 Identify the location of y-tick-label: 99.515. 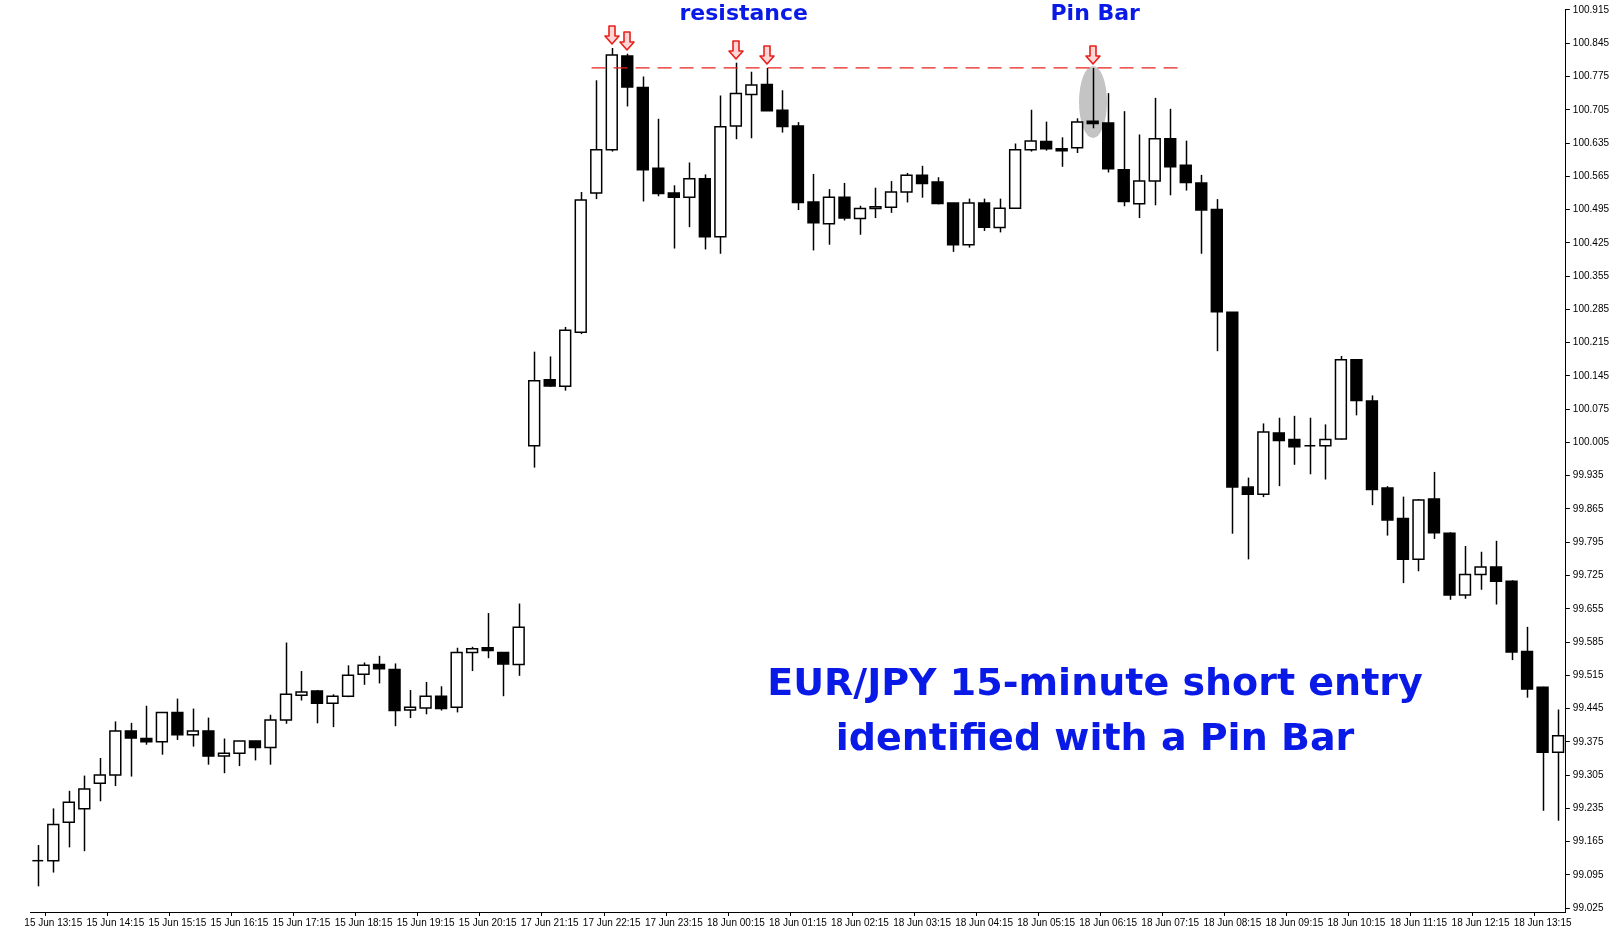
(1588, 675).